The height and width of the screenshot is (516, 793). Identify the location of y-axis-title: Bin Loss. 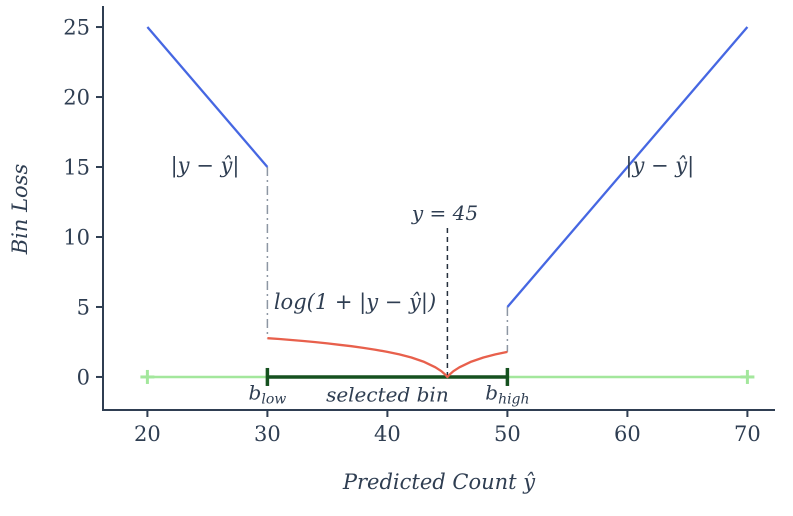
(20, 210).